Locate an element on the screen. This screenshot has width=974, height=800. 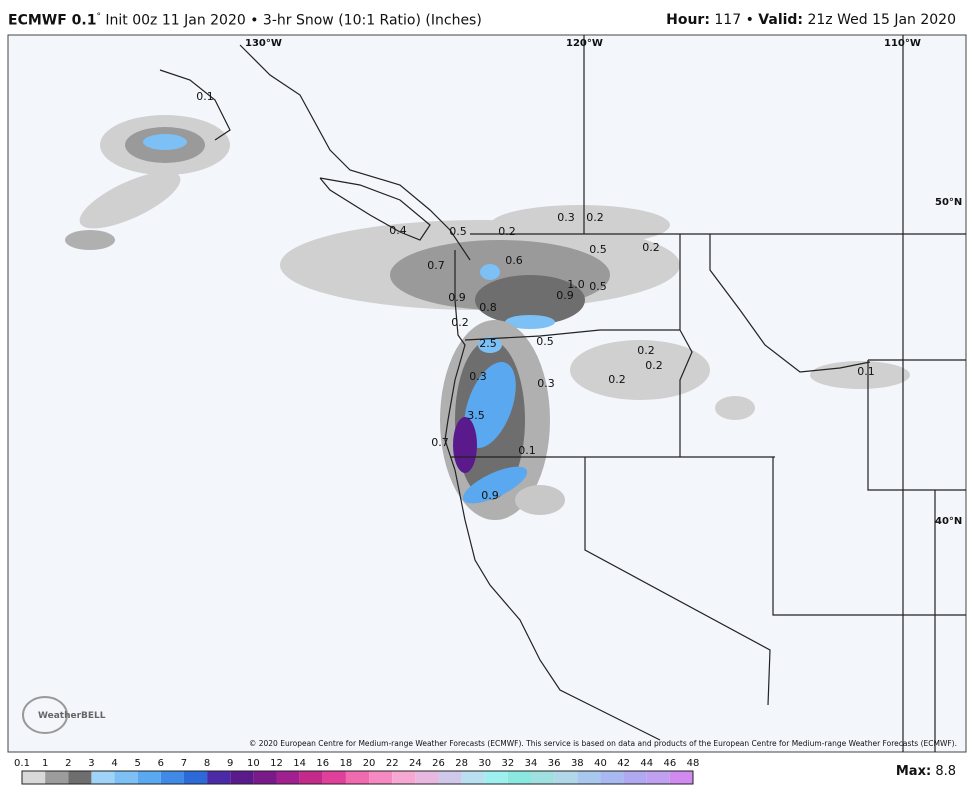
colorbar-tick-label: 9 is located at coordinates (230, 763).